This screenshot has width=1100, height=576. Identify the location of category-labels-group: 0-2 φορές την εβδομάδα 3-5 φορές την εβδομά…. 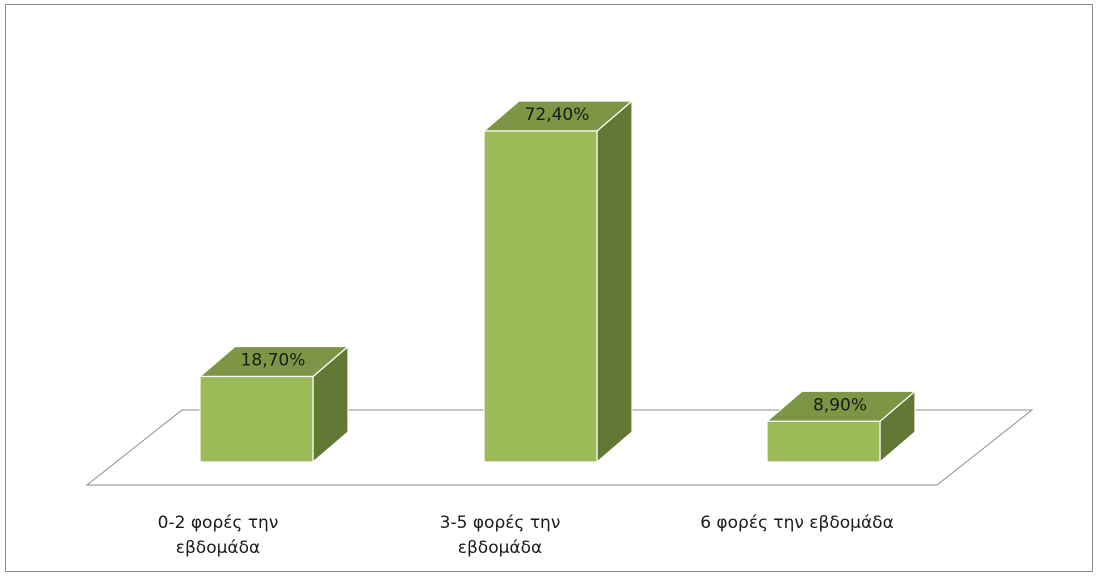
(526, 535).